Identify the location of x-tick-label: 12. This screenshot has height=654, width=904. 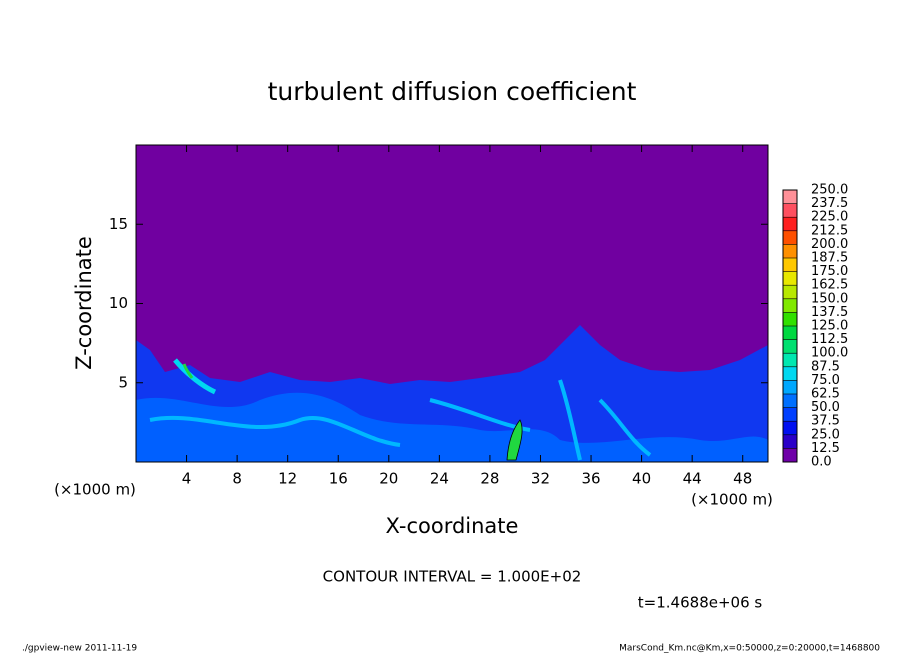
(287, 479).